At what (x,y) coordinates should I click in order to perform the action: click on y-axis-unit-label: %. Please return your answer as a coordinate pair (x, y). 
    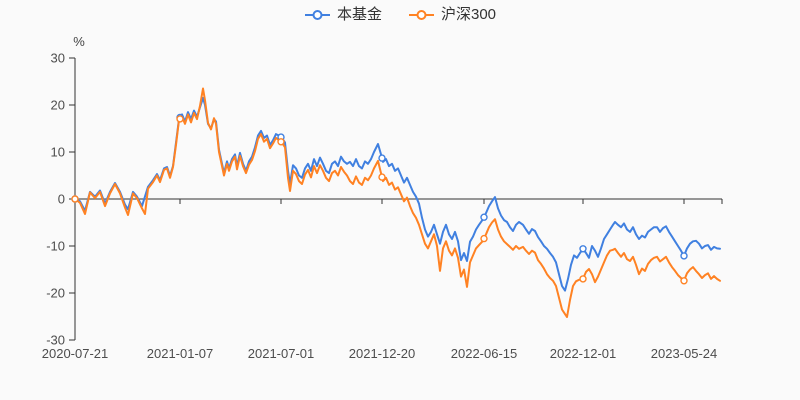
    Looking at the image, I should click on (79, 41).